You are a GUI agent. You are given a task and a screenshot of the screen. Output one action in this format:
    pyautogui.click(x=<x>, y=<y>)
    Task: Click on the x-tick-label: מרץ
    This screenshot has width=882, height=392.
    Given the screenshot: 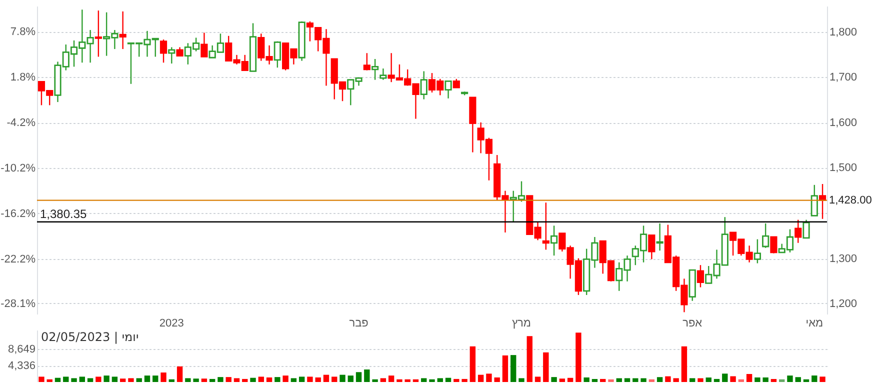 What is the action you would take?
    pyautogui.click(x=521, y=324)
    